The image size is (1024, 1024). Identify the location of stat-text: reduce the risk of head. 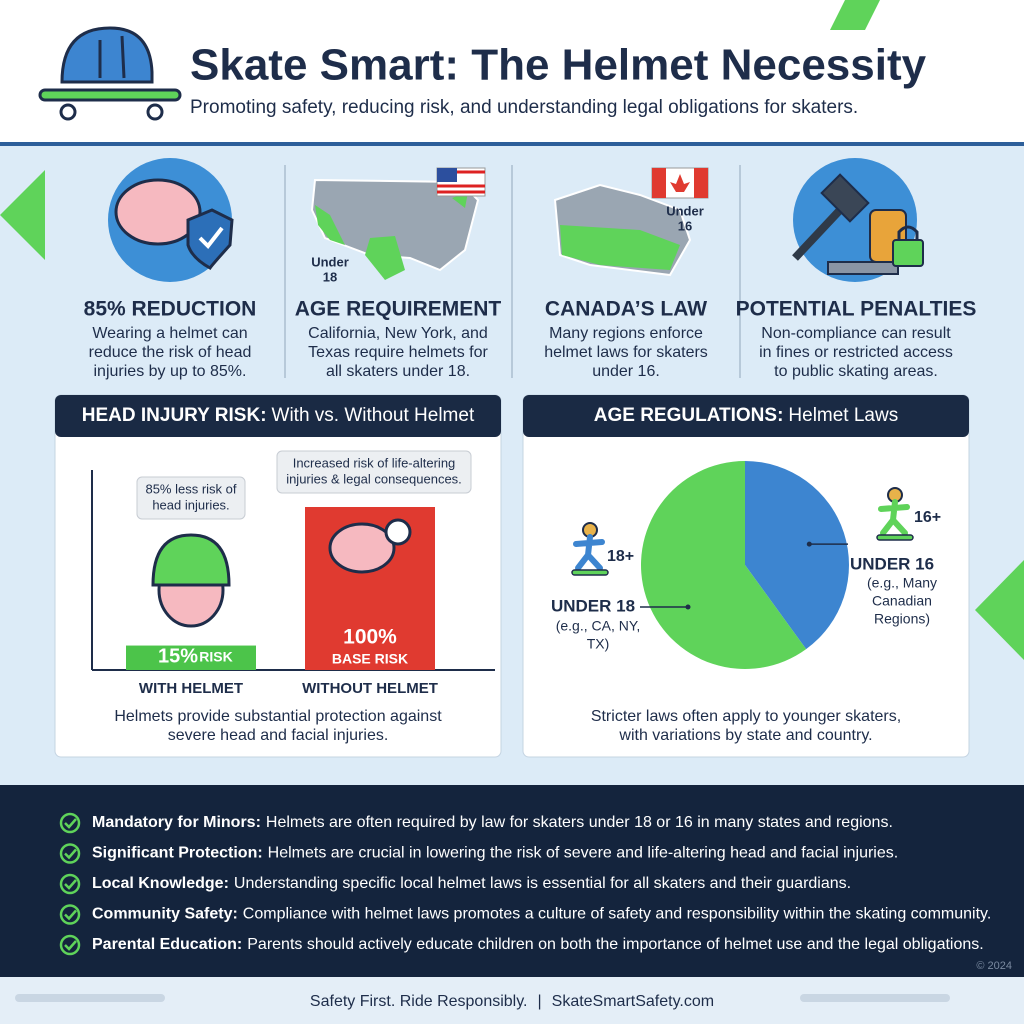
(170, 352).